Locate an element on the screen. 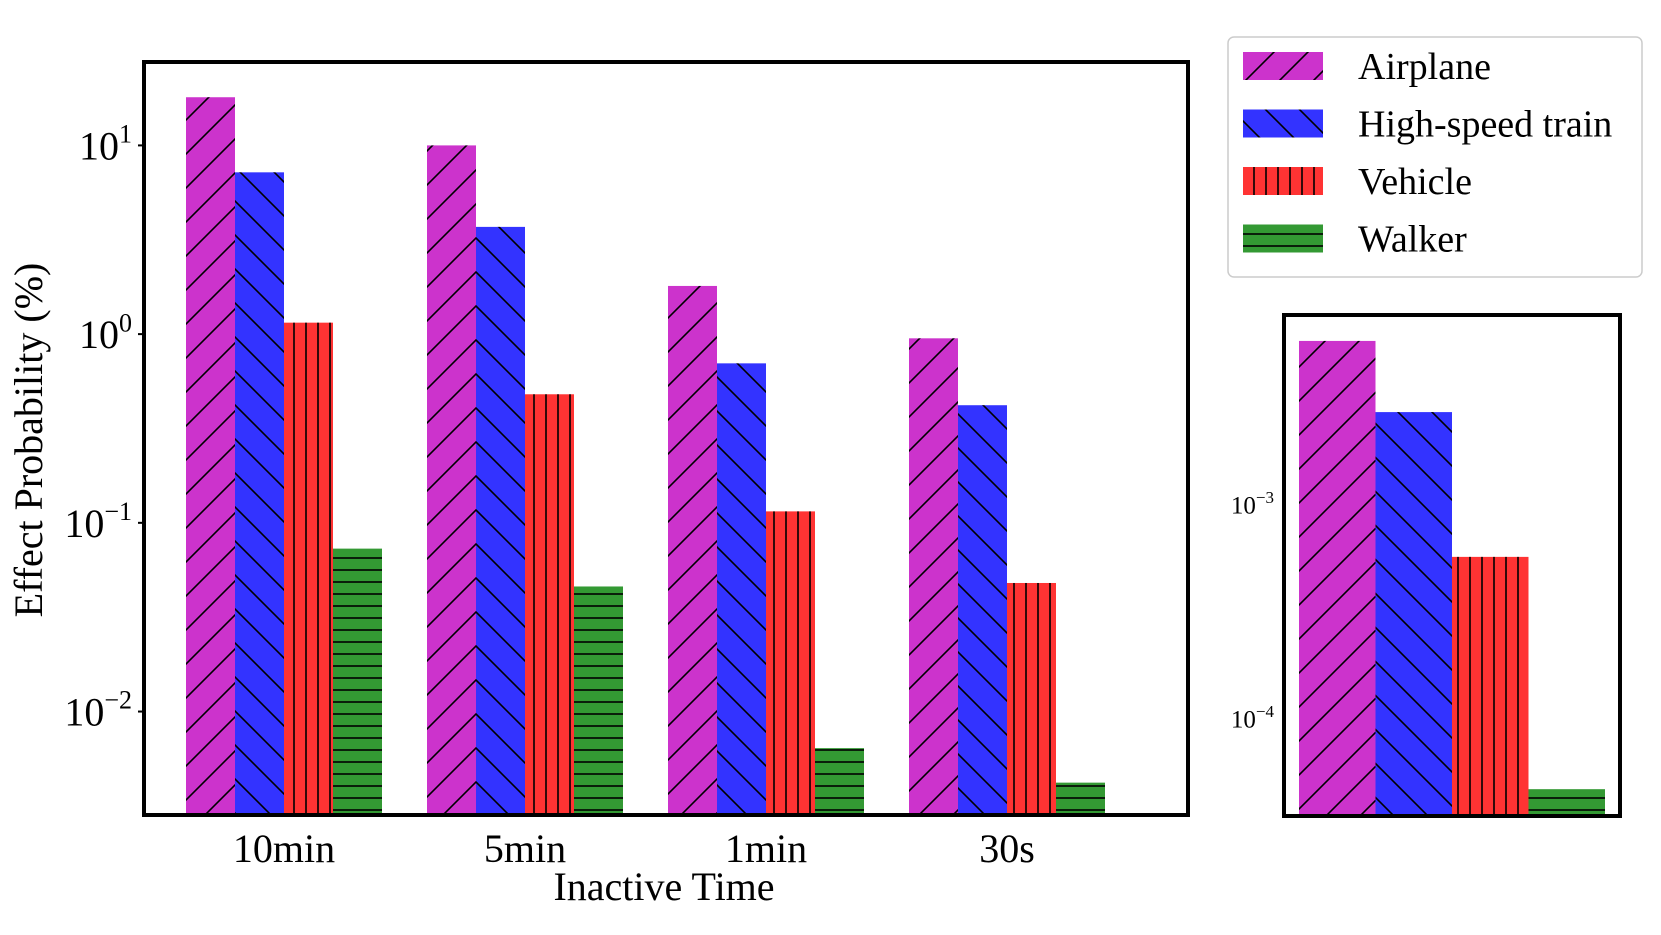 The image size is (1661, 935). inset-y-tick-labels: 10⁻³ 10⁻⁴ is located at coordinates (1253, 611).